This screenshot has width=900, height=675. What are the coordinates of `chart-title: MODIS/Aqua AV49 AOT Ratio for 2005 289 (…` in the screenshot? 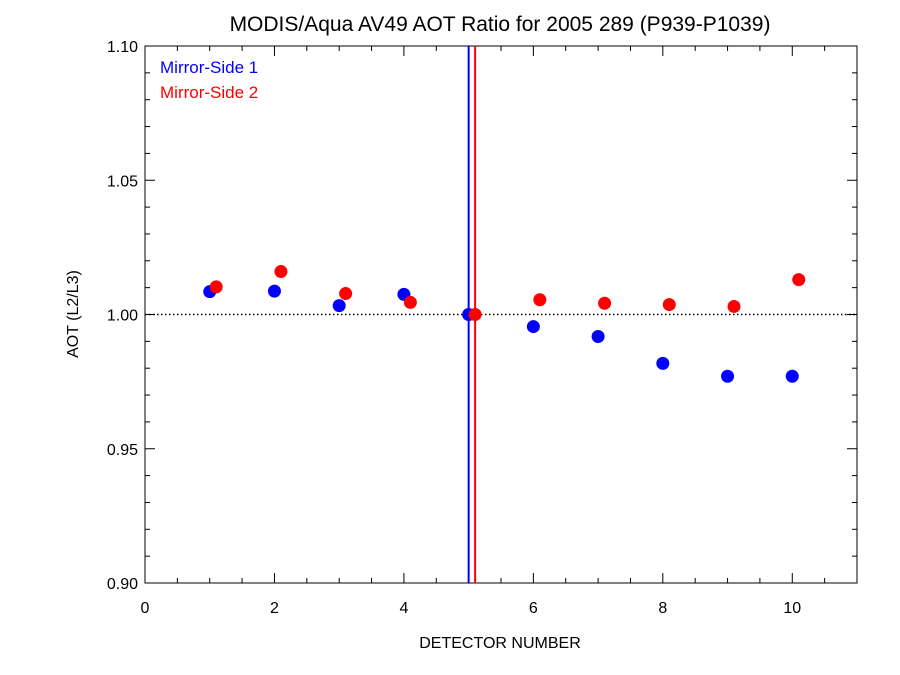 It's located at (500, 24).